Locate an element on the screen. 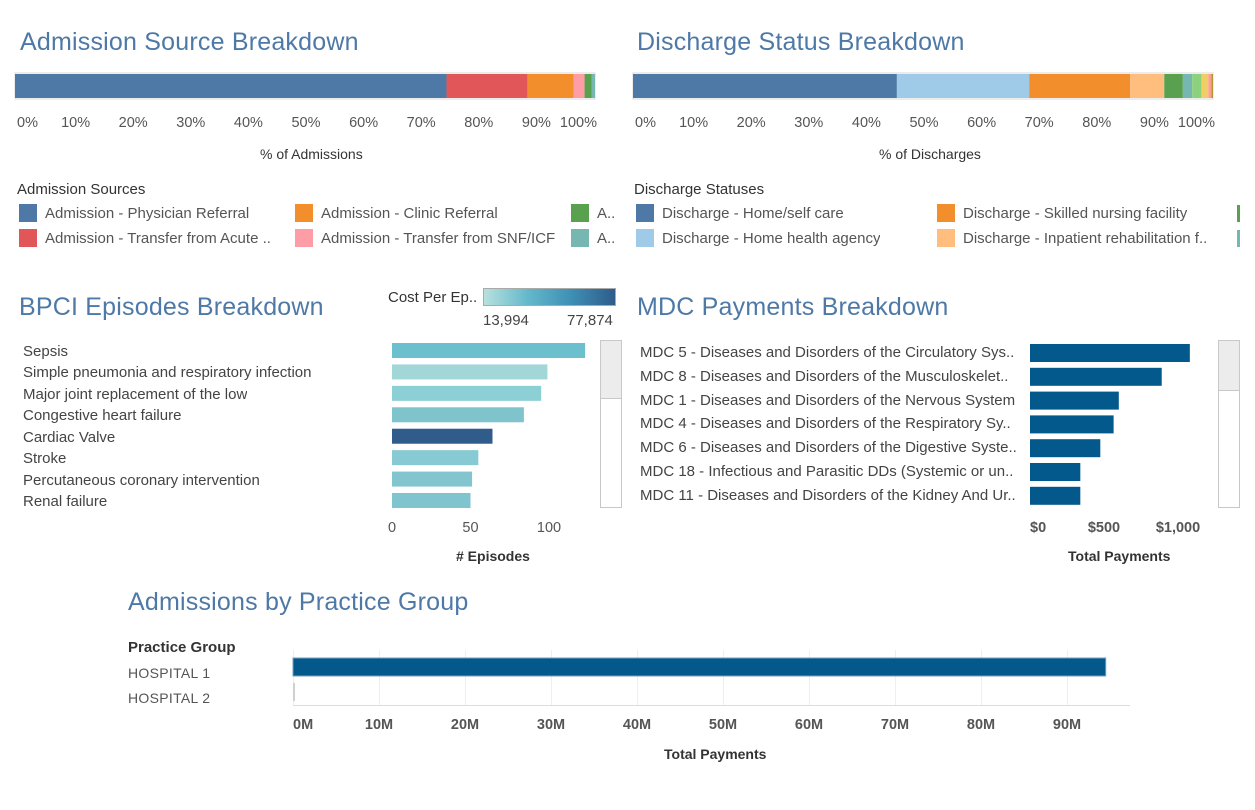 This screenshot has height=810, width=1255. admission-tick-label: 90% is located at coordinates (536, 123).